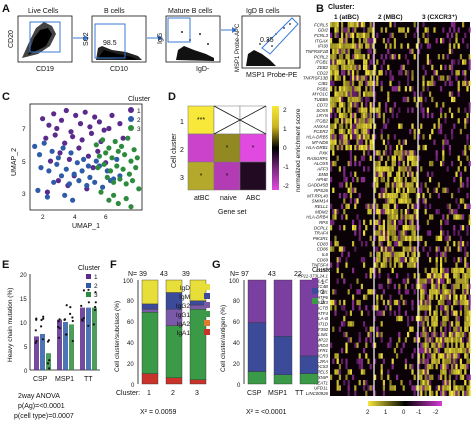 The image size is (474, 428). What do you see at coordinates (439, 17) in the screenshot?
I see `cluster-label-3: 3 (CXCR3⁺)` at bounding box center [439, 17].